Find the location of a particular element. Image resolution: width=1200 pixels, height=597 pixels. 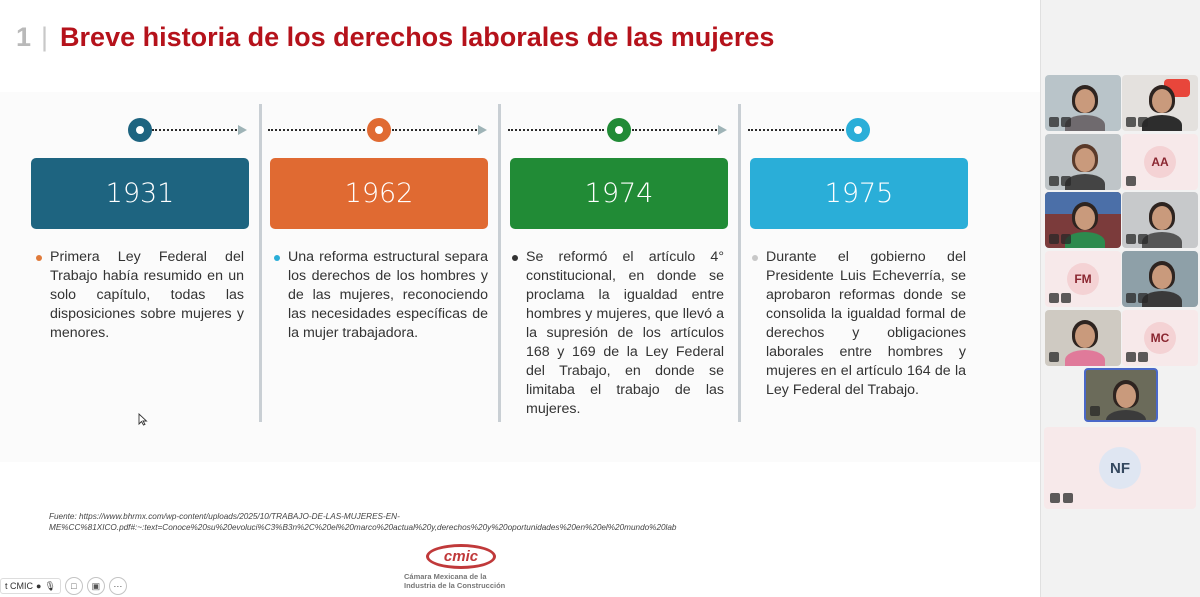

logo-mark: cmic is located at coordinates (461, 556).